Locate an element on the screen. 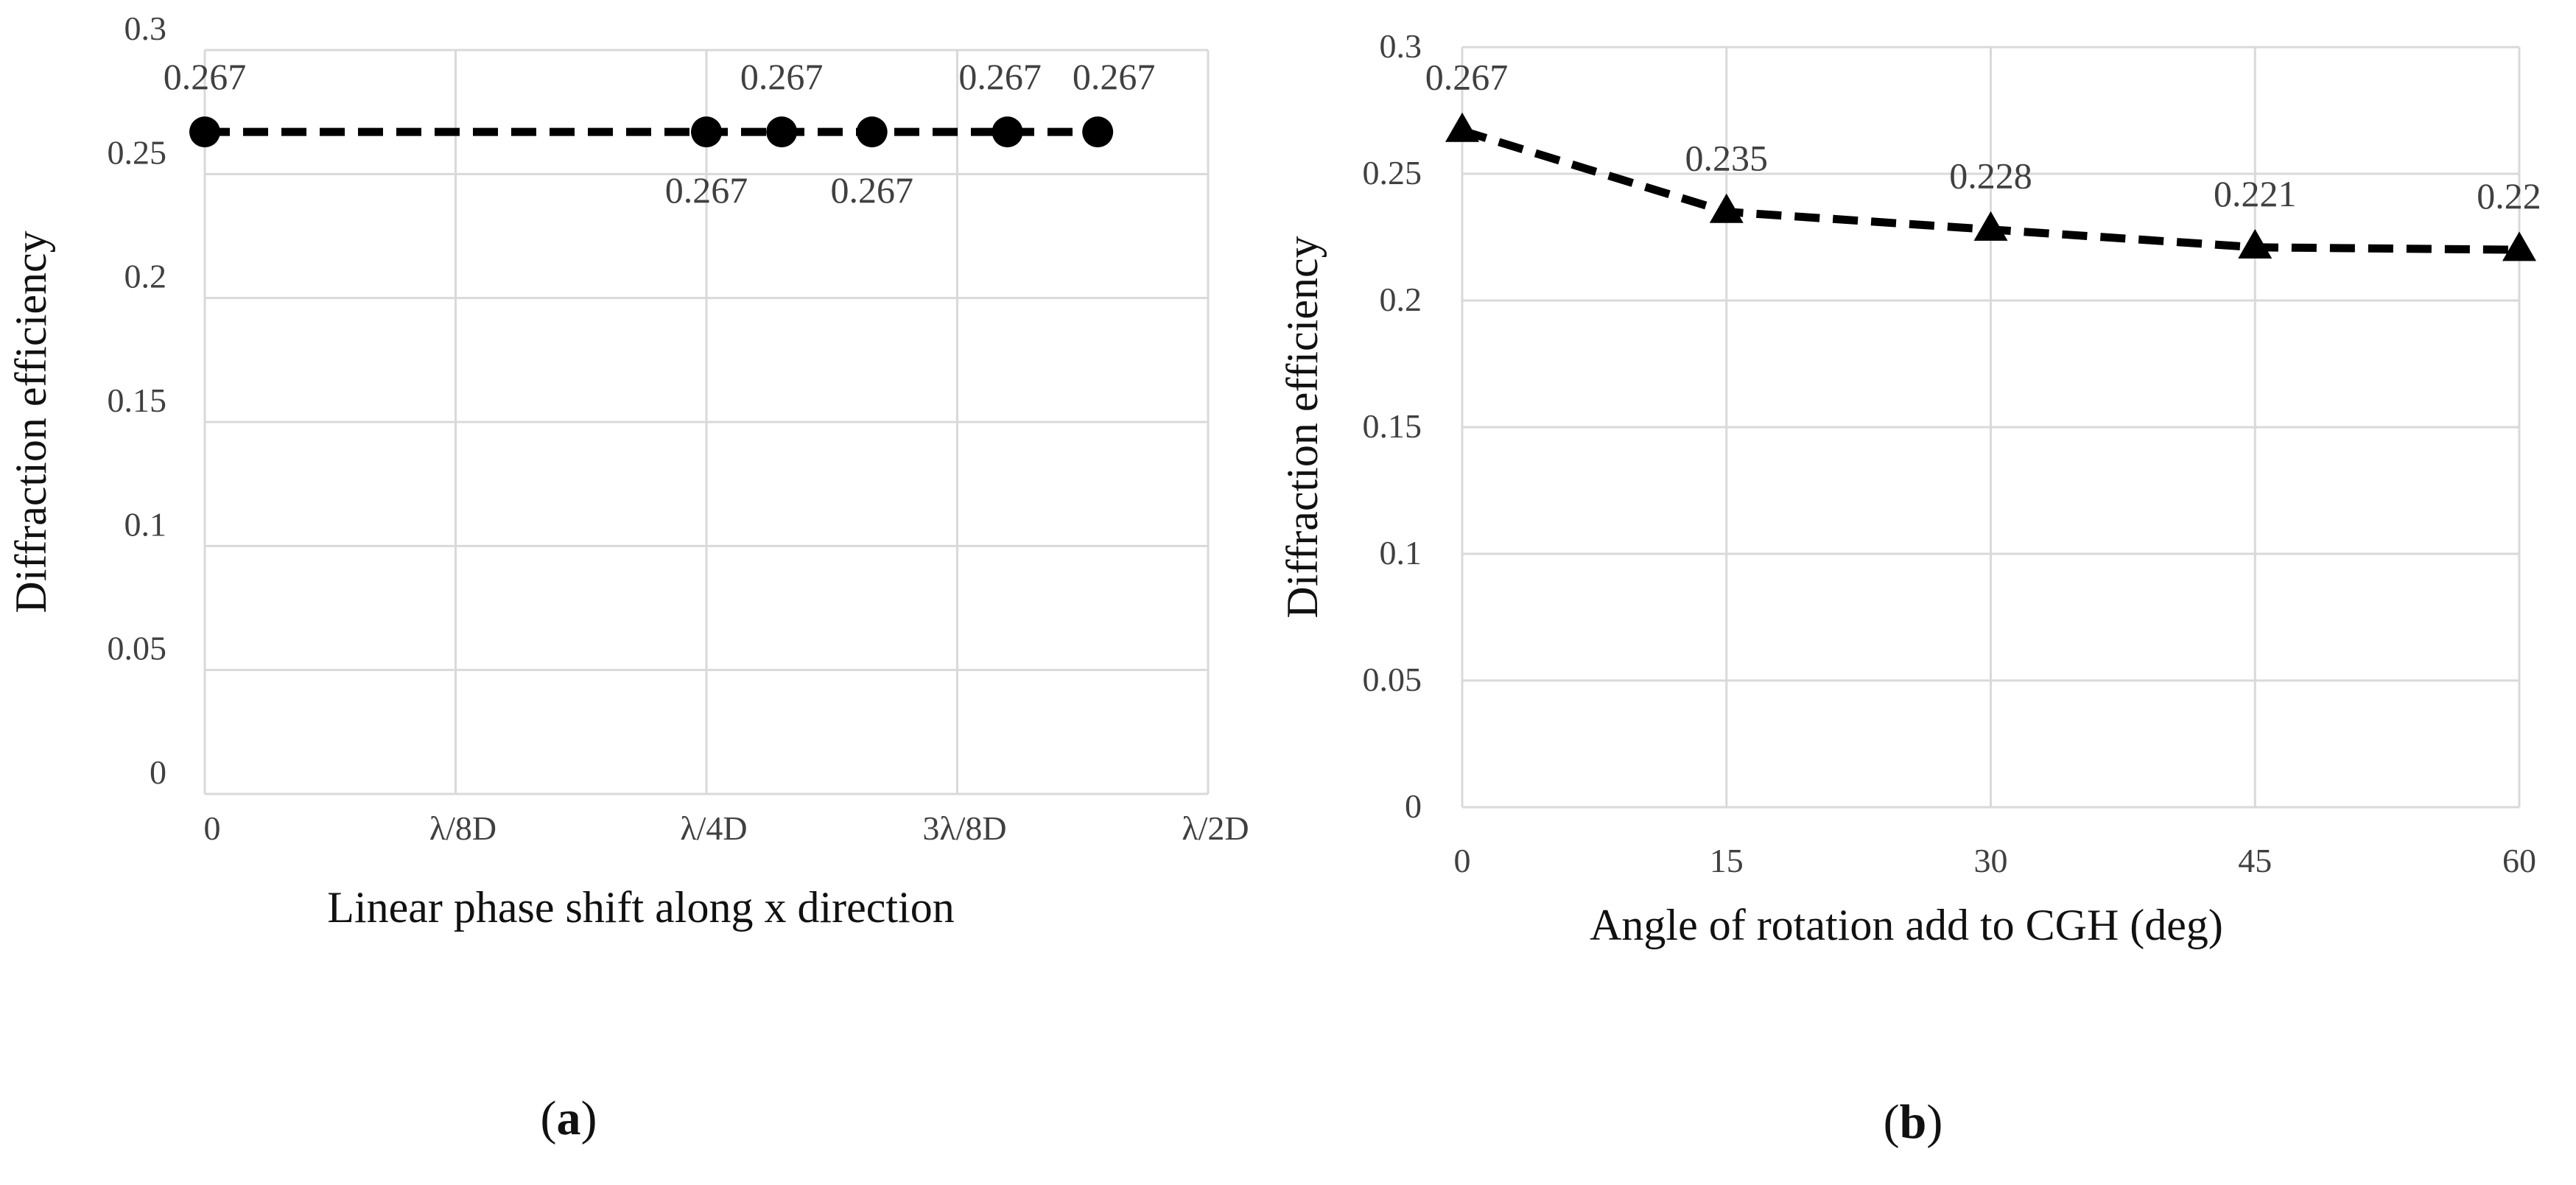  panel-label: (a) is located at coordinates (569, 1118).